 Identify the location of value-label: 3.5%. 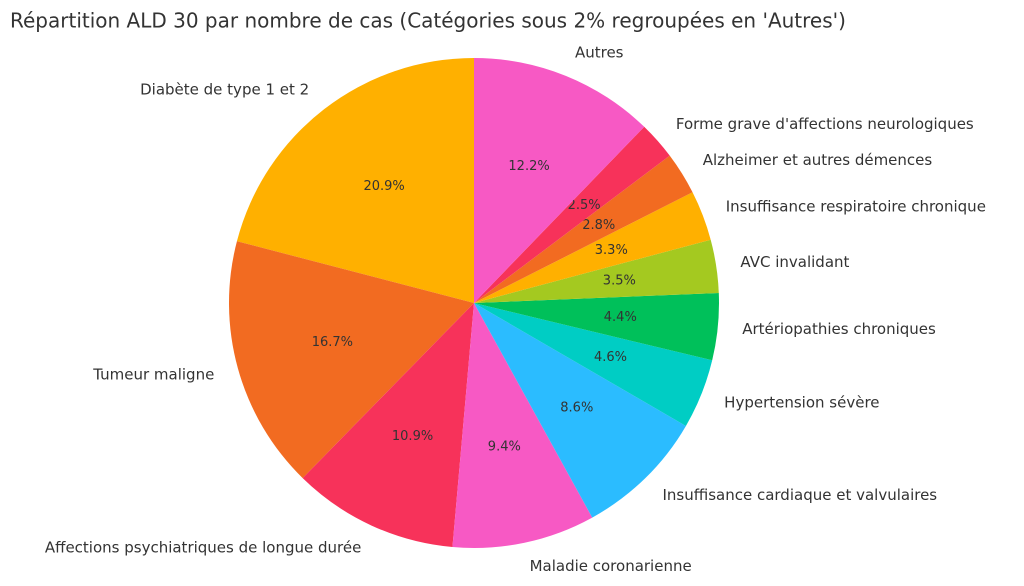
(619, 280).